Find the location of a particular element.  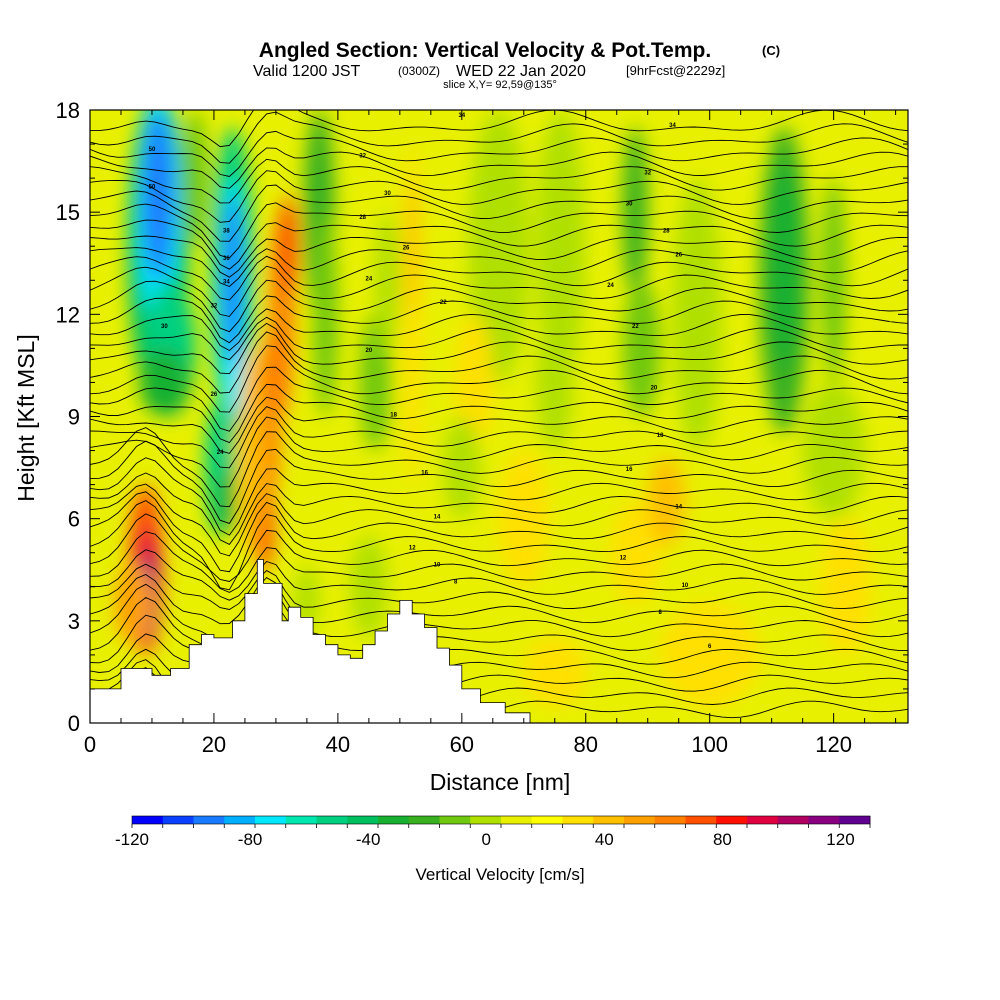

x-axis-label: Distance [nm] is located at coordinates (500, 782).